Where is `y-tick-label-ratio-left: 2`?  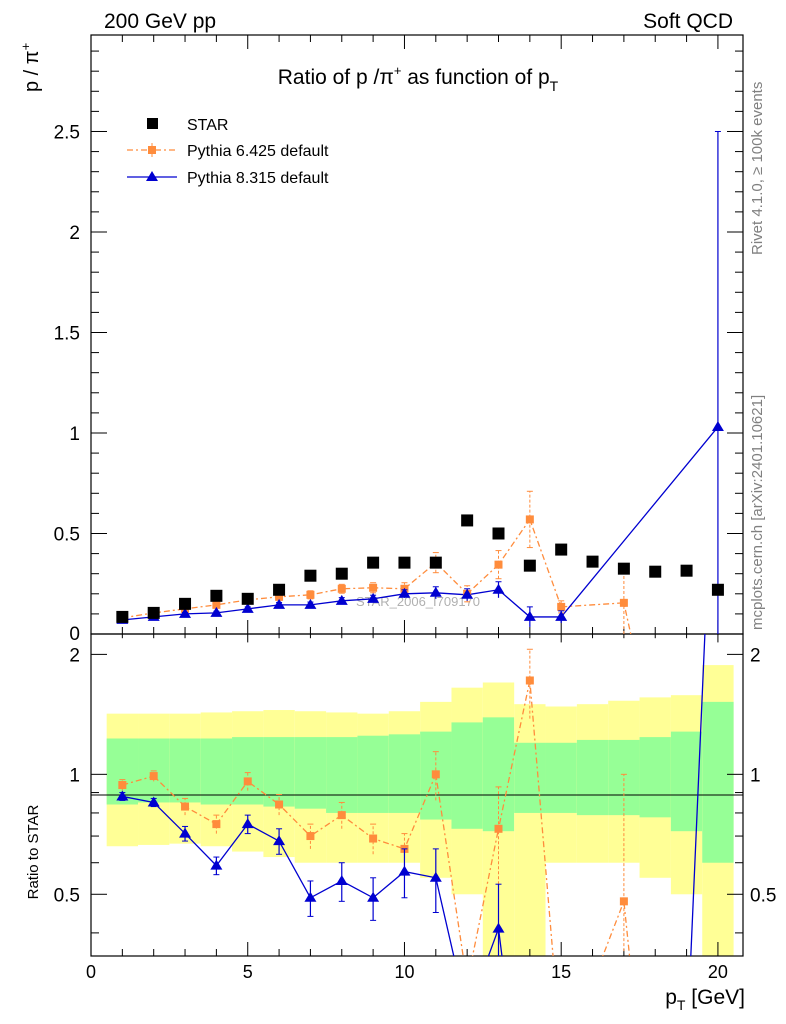
y-tick-label-ratio-left: 2 is located at coordinates (74, 655).